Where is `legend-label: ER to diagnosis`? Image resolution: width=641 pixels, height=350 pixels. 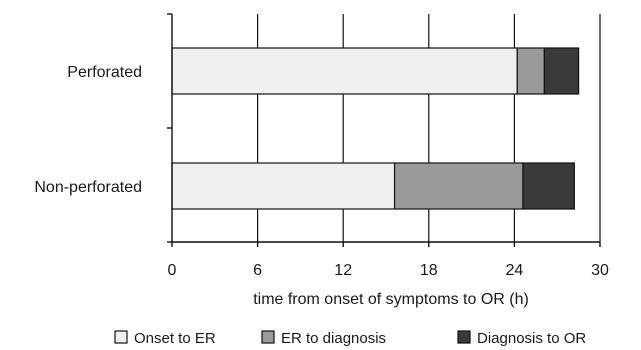 legend-label: ER to diagnosis is located at coordinates (333, 338).